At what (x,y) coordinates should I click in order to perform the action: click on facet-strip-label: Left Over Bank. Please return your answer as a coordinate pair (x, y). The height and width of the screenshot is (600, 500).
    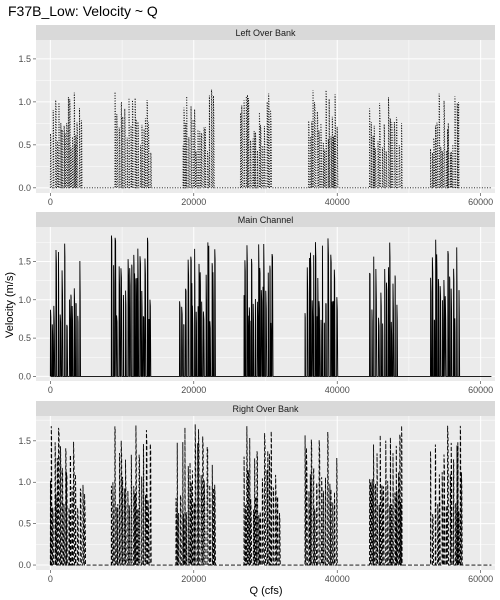
    Looking at the image, I should click on (265, 33).